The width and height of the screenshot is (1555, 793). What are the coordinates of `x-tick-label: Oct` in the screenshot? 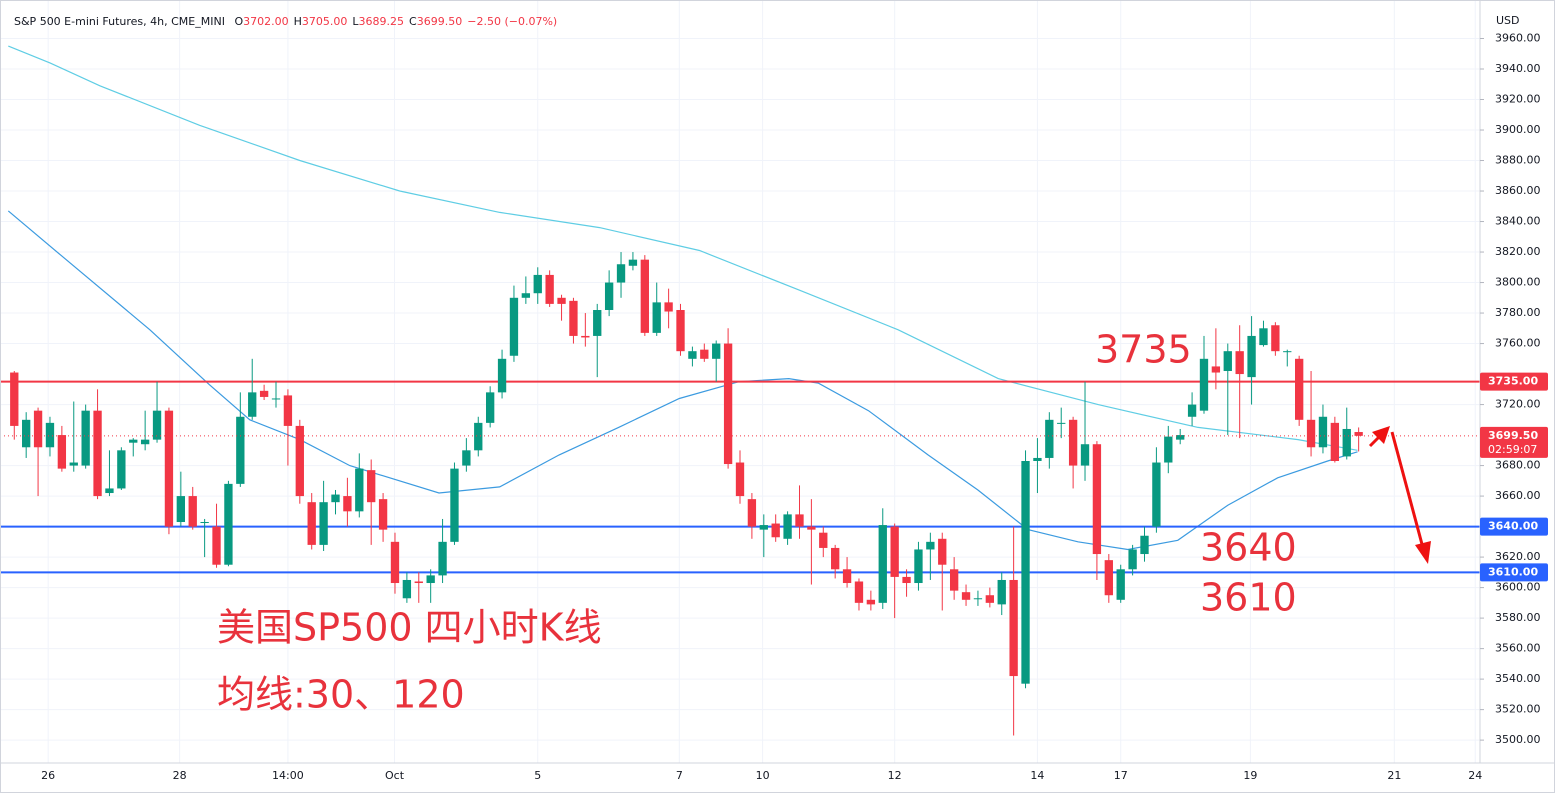 It's located at (395, 775).